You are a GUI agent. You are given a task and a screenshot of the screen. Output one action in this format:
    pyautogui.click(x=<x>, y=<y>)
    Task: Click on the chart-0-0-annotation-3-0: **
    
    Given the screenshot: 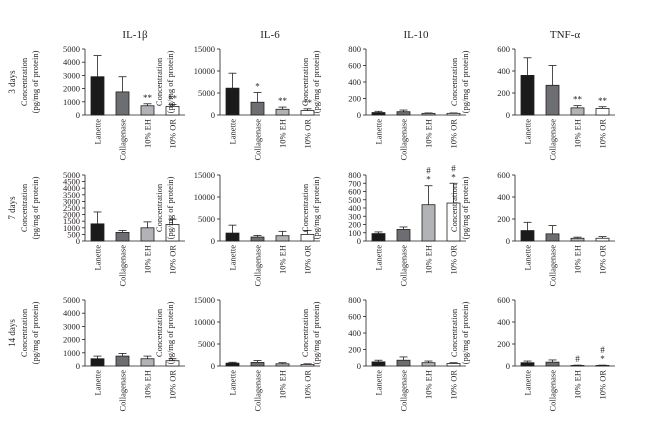 What is the action you would take?
    pyautogui.click(x=173, y=98)
    